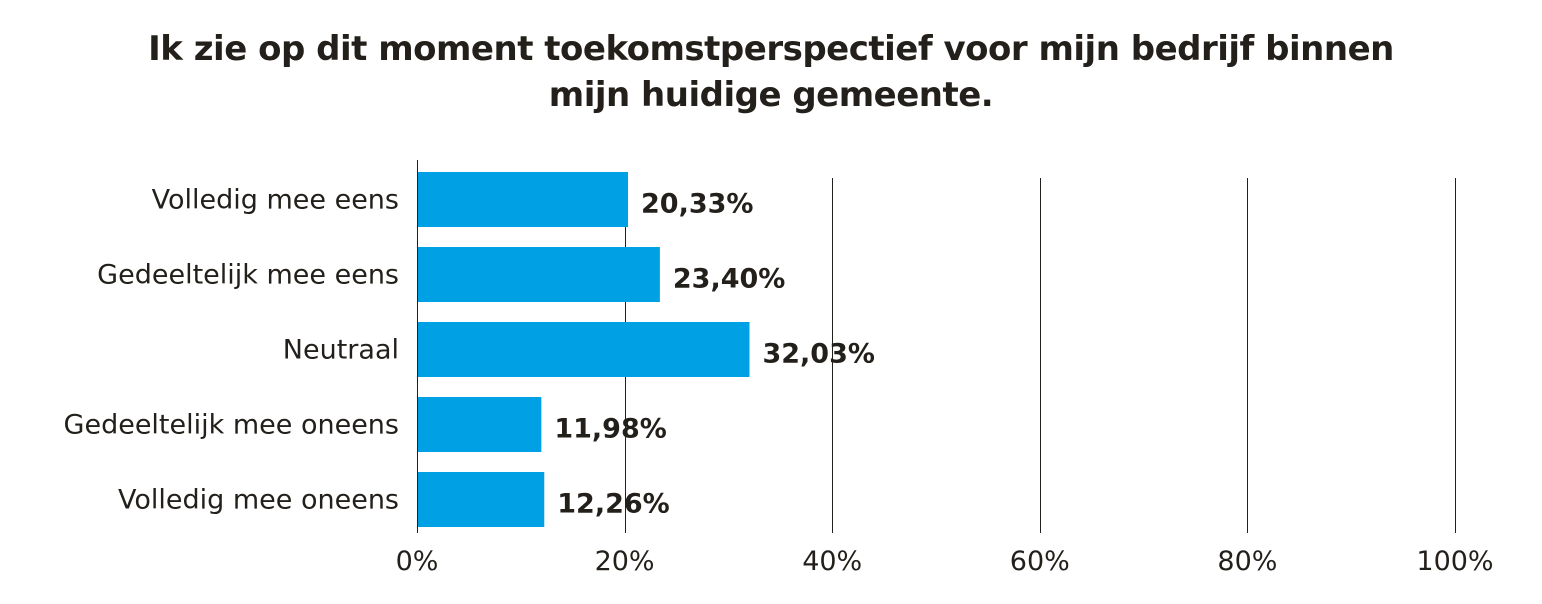 The image size is (1542, 604). What do you see at coordinates (248, 275) in the screenshot?
I see `category-label-1: Gedeeltelijk mee eens` at bounding box center [248, 275].